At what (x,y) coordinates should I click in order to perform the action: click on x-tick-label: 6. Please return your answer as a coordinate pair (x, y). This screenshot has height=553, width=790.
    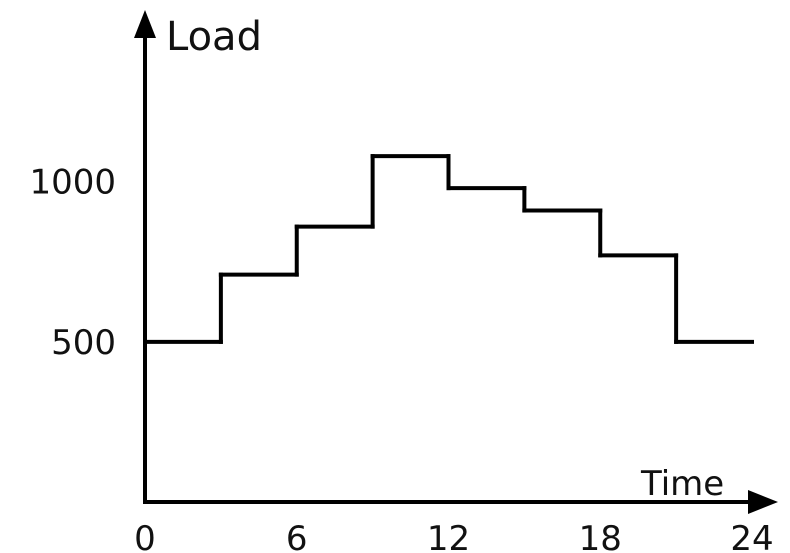
    Looking at the image, I should click on (297, 536).